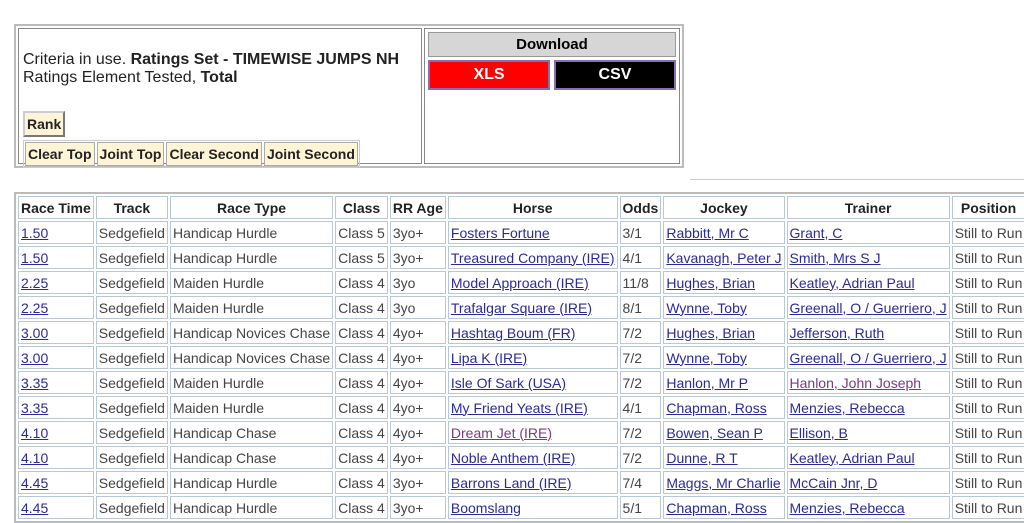  What do you see at coordinates (532, 207) in the screenshot?
I see `header-horse: Horse` at bounding box center [532, 207].